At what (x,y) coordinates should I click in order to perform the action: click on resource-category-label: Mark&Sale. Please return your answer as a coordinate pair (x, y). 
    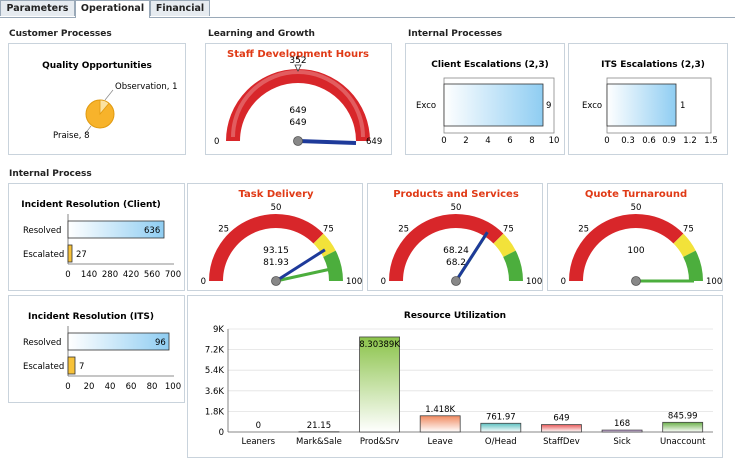
    Looking at the image, I should click on (319, 442).